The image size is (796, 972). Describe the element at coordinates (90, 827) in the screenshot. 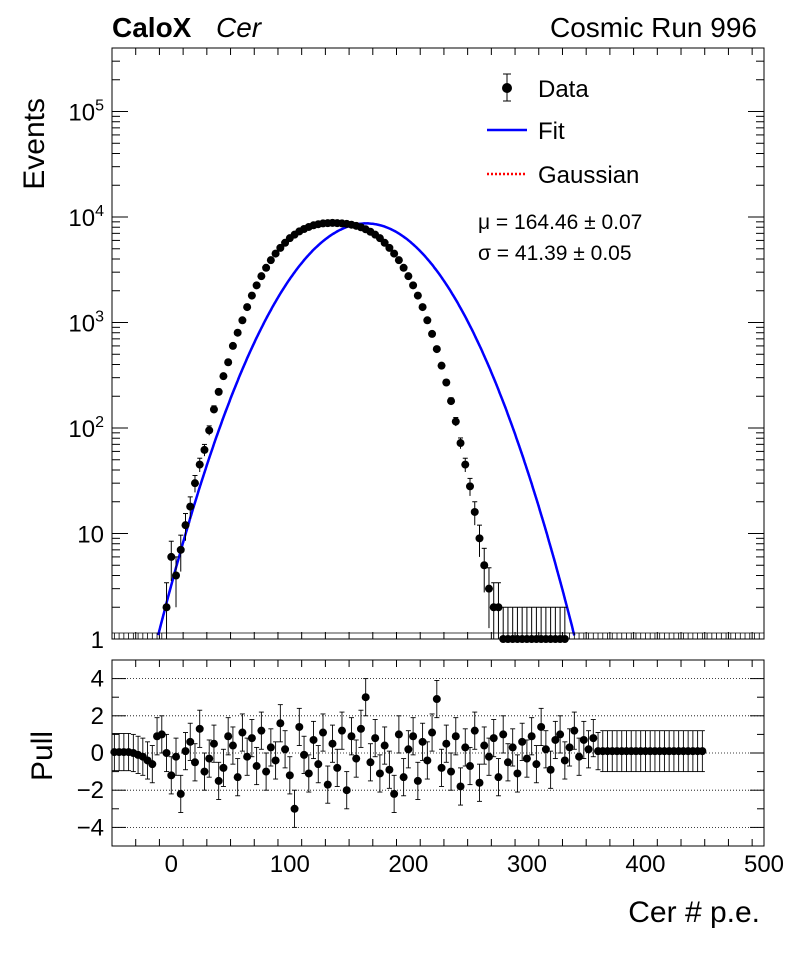

I see `pull-y-tick-label: −4` at that location.